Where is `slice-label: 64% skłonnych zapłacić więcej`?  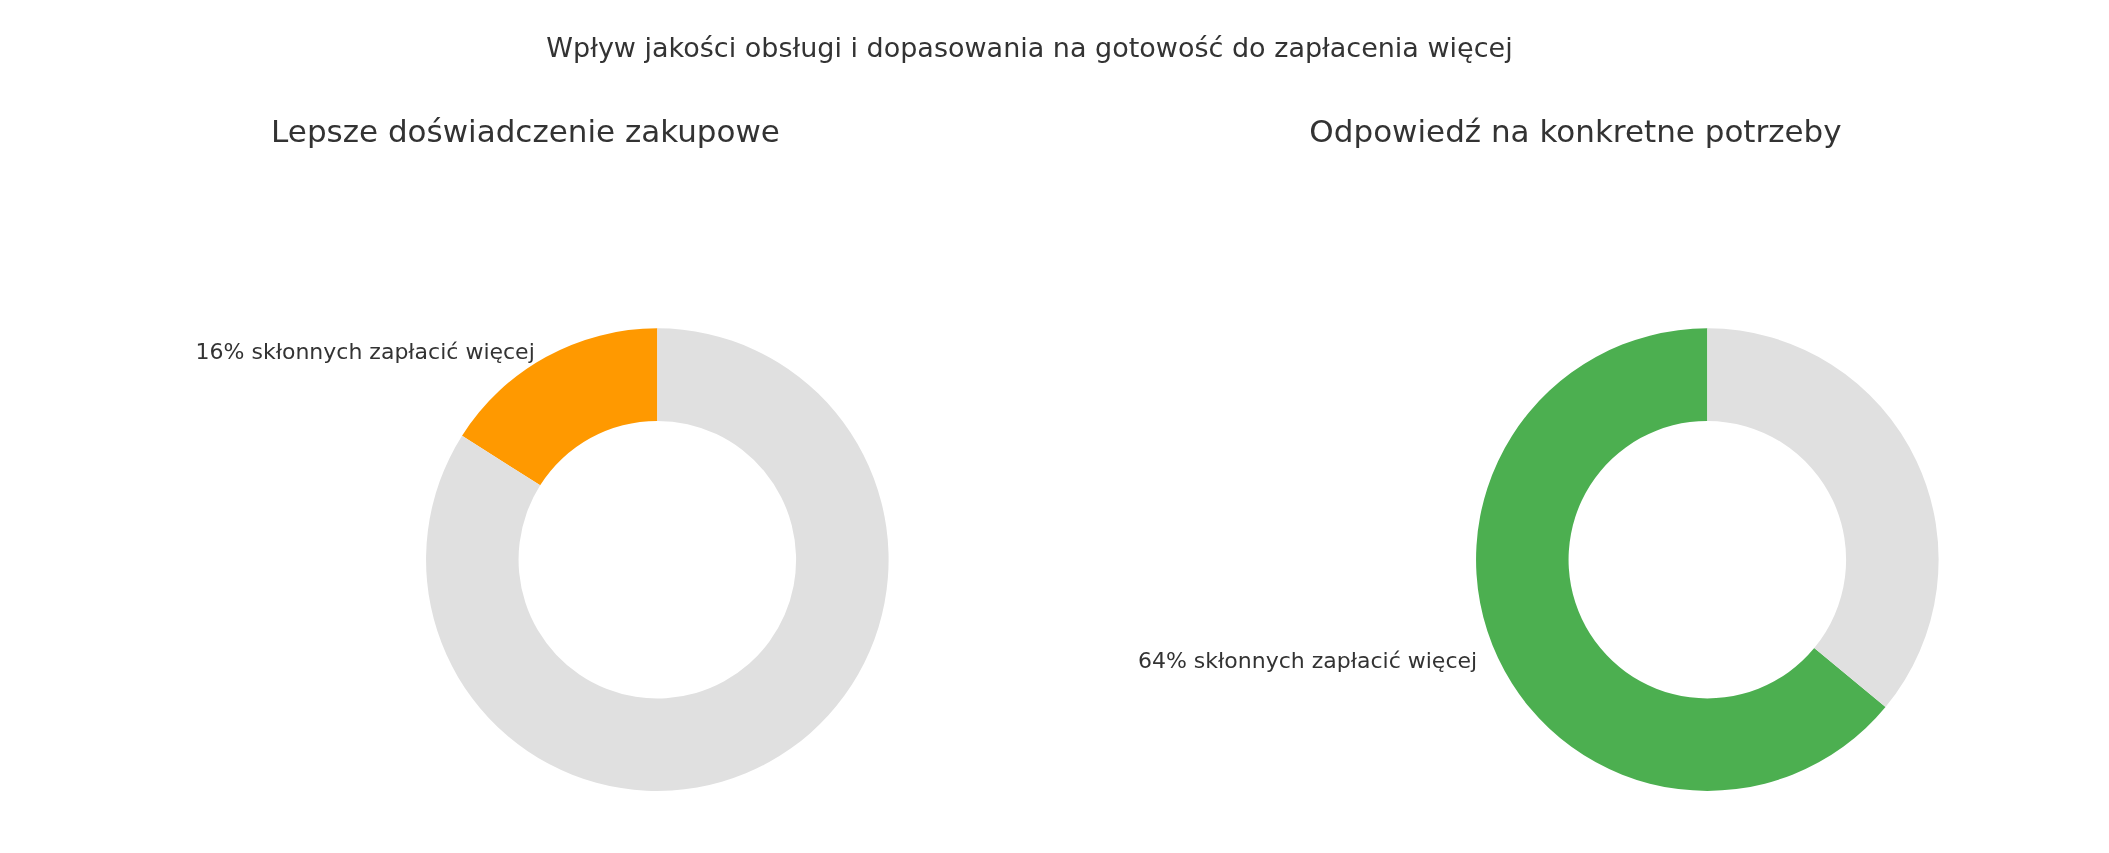 slice-label: 64% skłonnych zapłacić więcej is located at coordinates (1307, 661).